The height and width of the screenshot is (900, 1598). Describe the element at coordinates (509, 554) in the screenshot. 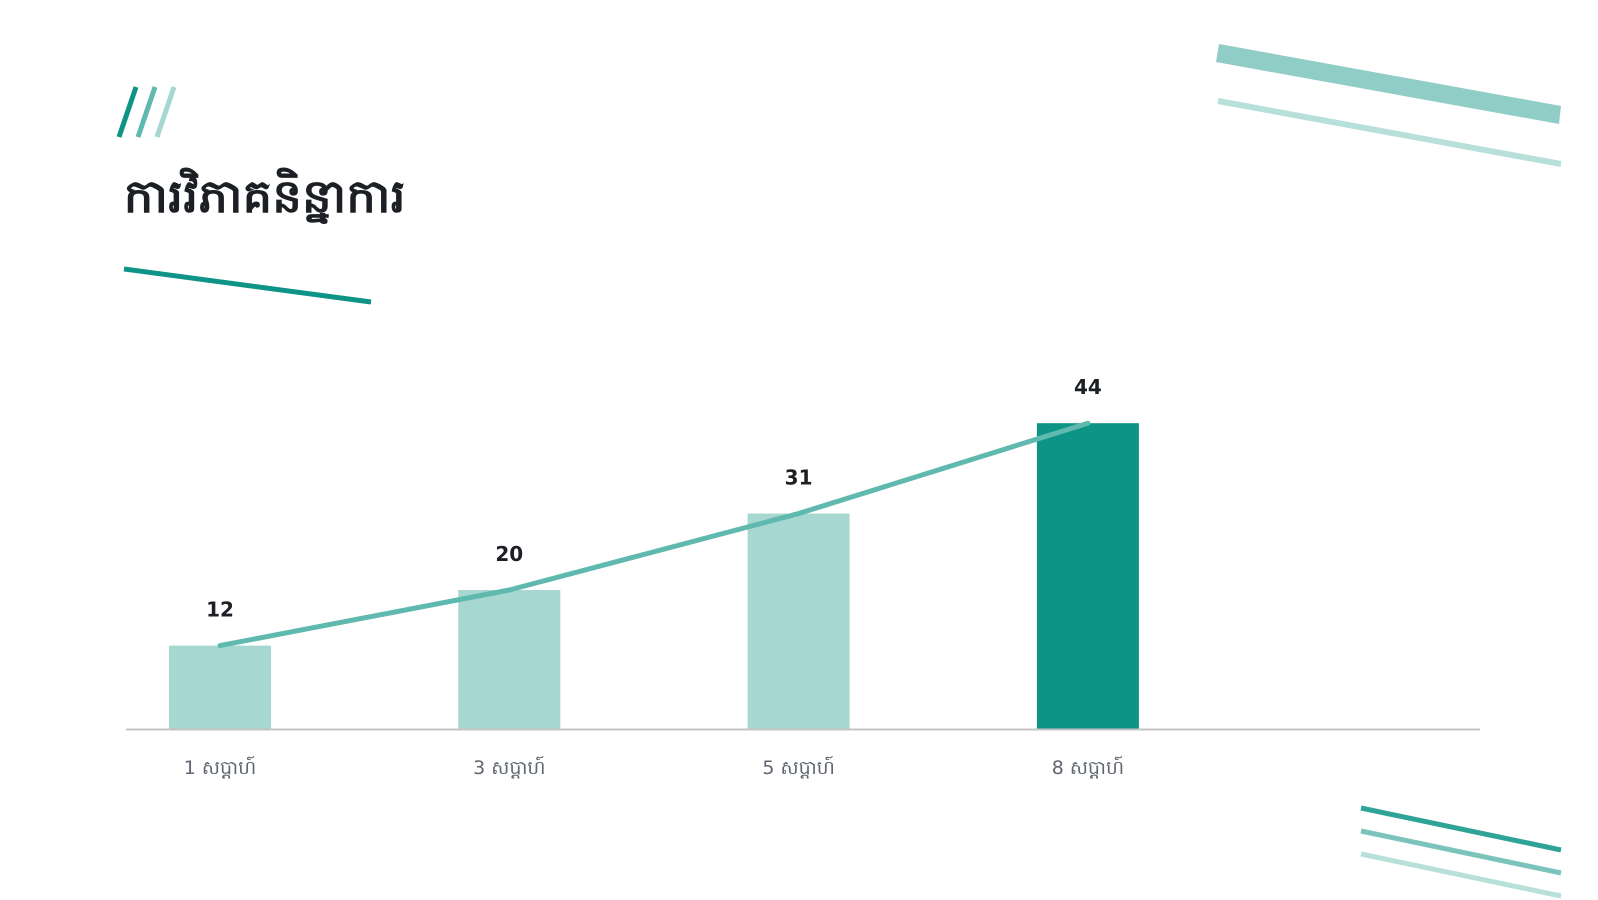

I see `data-label-2: 20` at that location.